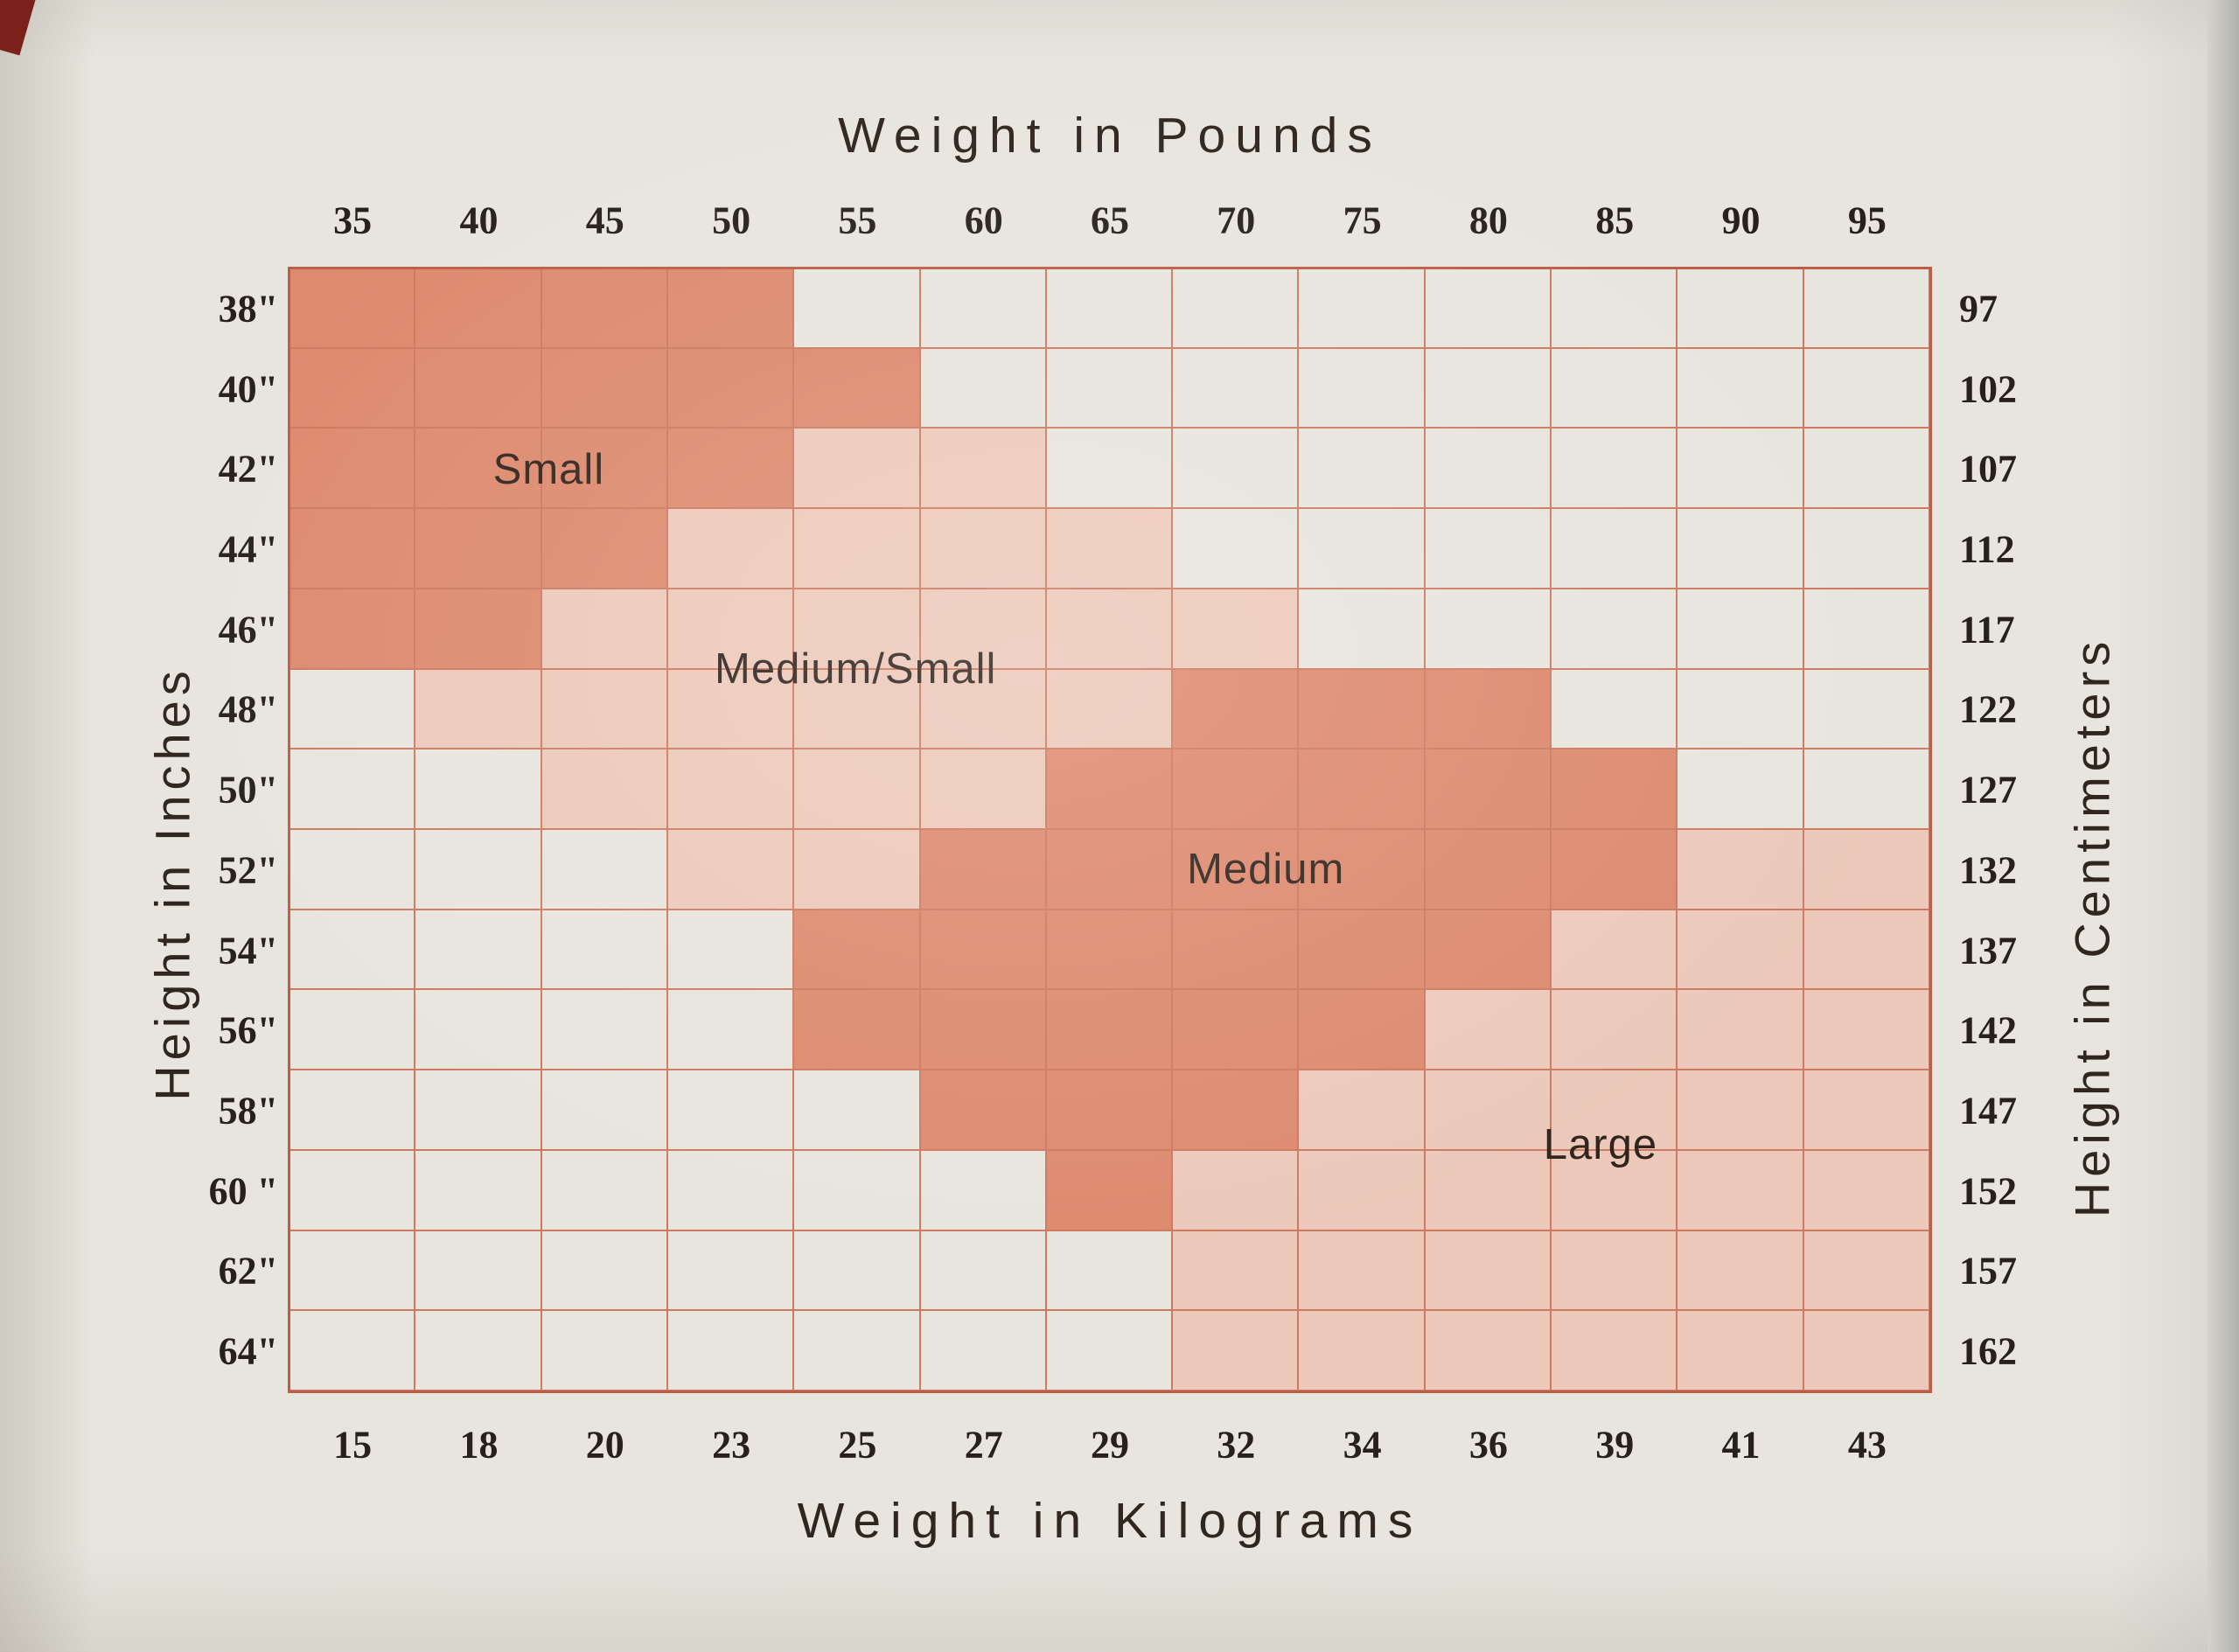 This screenshot has height=1652, width=2239. What do you see at coordinates (352, 789) in the screenshot?
I see `grid-cell-r6-c0` at bounding box center [352, 789].